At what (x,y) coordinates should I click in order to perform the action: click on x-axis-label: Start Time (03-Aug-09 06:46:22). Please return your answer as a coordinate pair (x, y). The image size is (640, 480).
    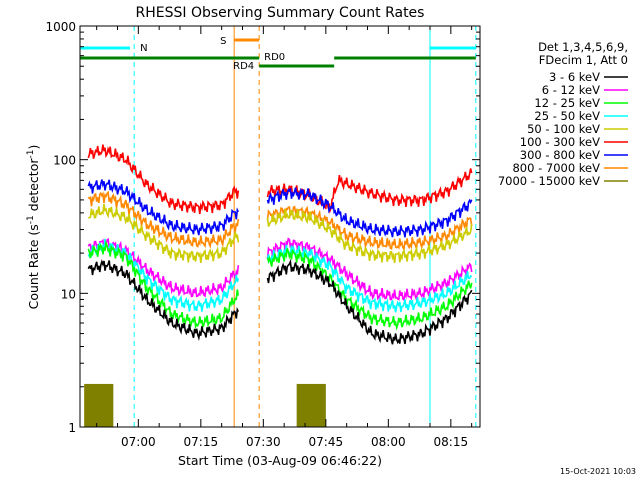
    Looking at the image, I should click on (280, 460).